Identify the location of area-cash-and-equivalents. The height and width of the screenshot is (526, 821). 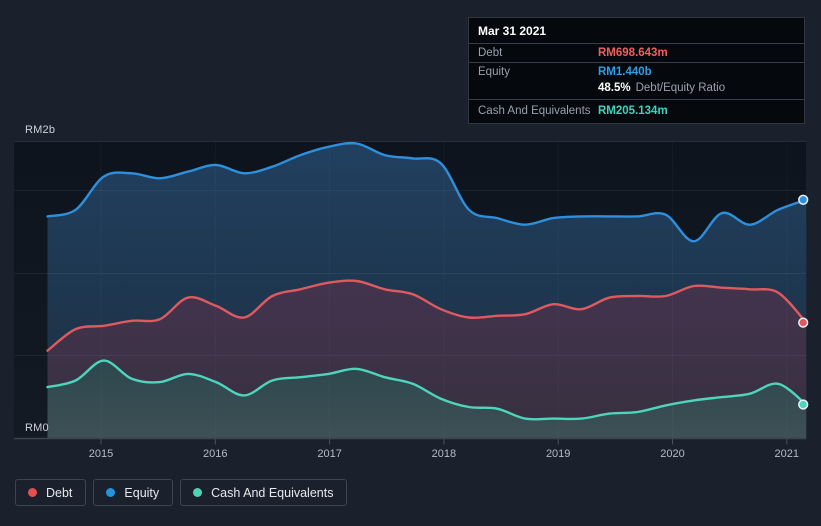
(427, 399).